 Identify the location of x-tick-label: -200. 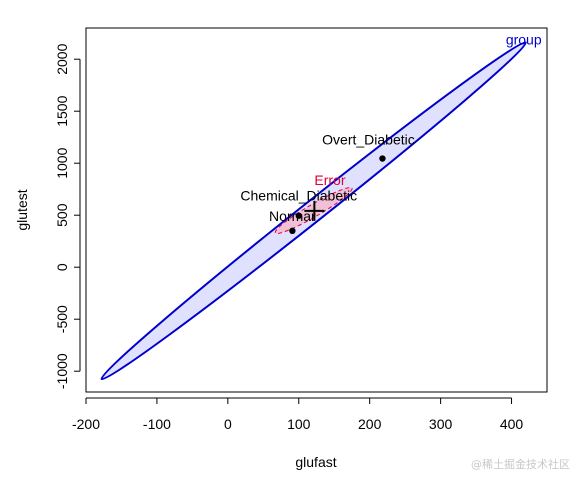
(86, 424).